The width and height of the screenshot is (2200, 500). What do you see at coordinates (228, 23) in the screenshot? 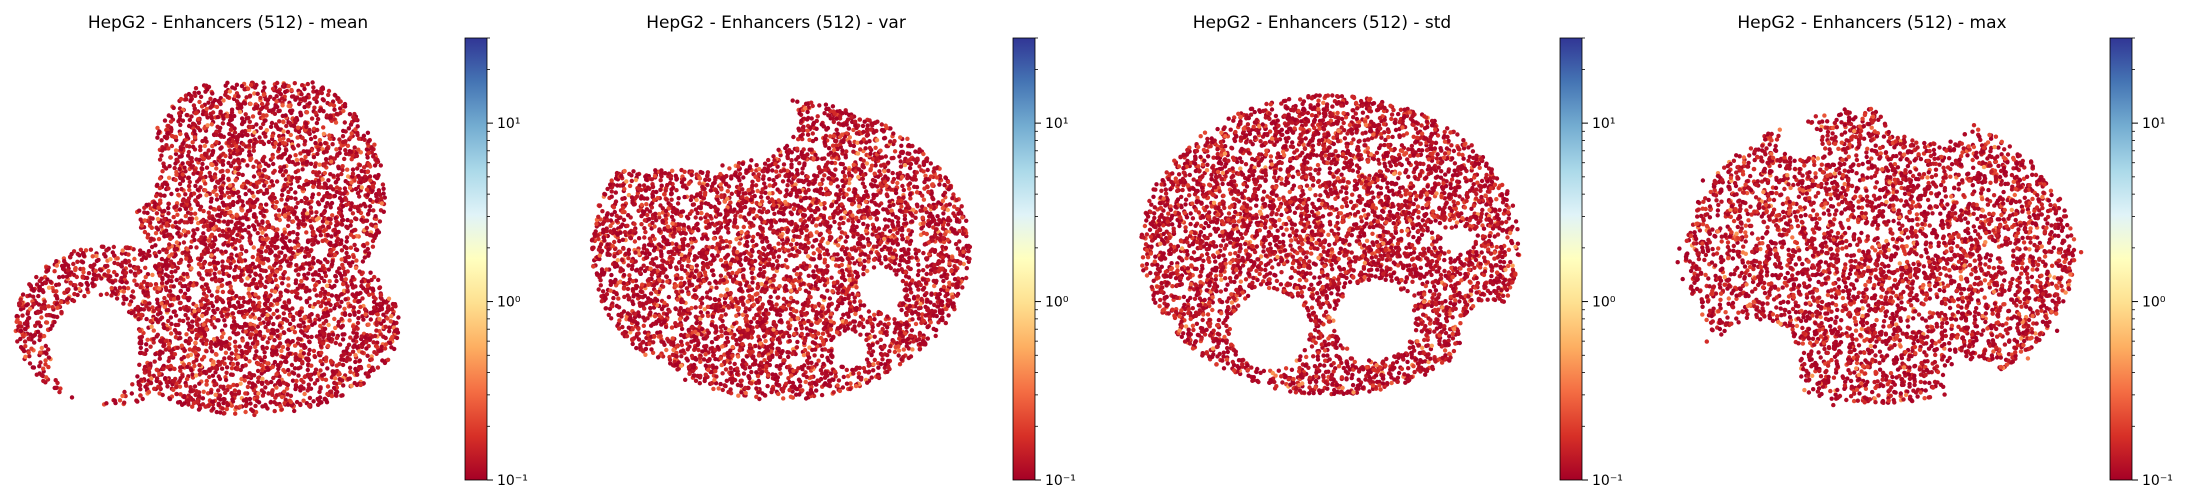
I see `panel-title: HepG2 - Enhancers (512) - mean` at bounding box center [228, 23].